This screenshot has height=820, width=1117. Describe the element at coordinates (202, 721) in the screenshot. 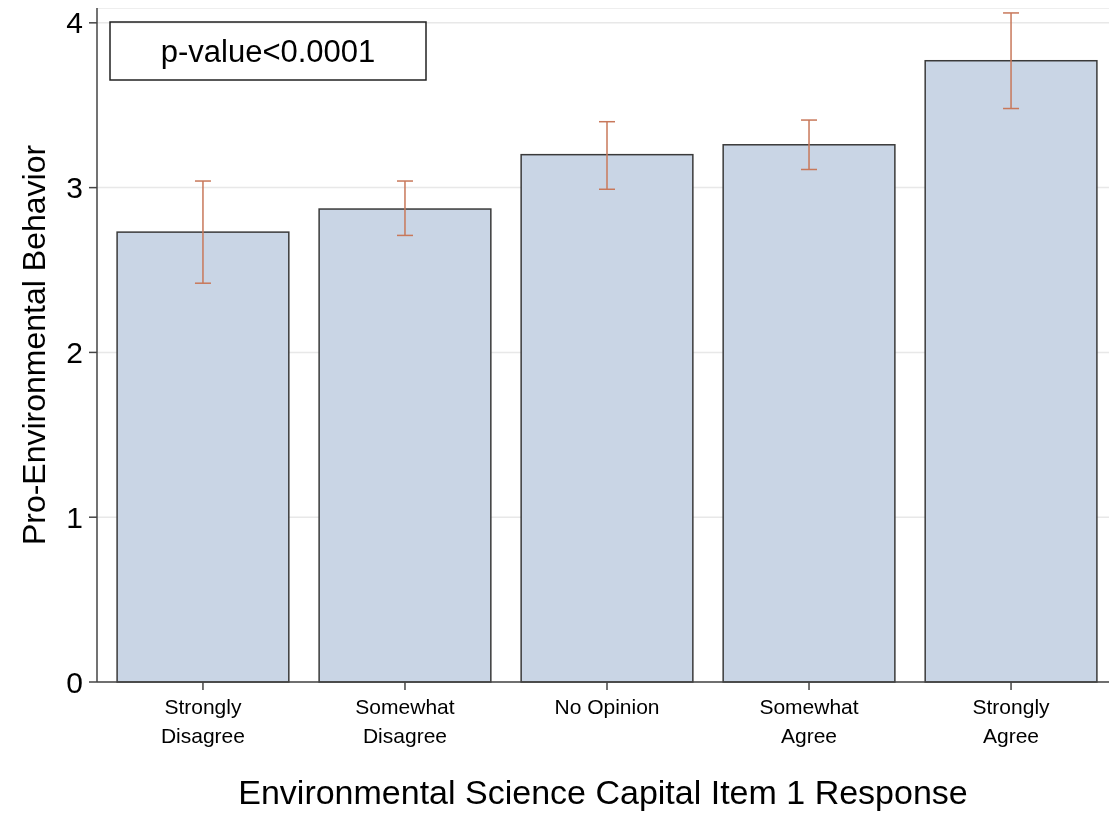

I see `x-tick-label: Strongly Disagree` at that location.